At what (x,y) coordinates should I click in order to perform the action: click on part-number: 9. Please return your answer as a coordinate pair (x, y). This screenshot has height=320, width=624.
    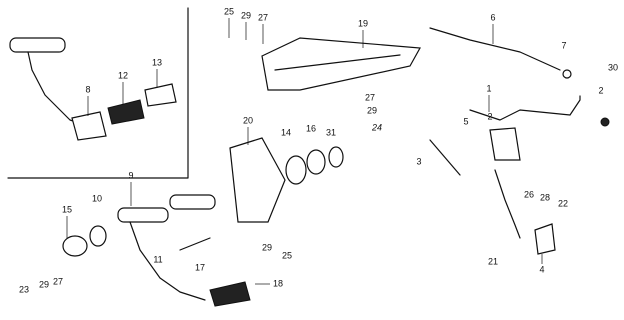
    Looking at the image, I should click on (130, 175).